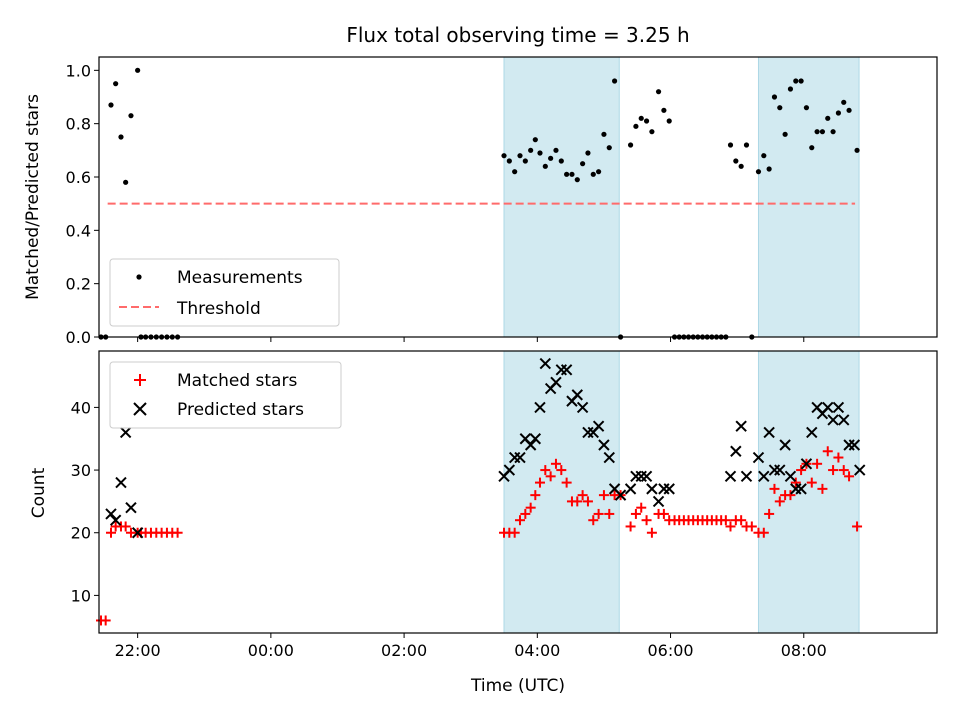 The width and height of the screenshot is (960, 720). I want to click on ratio-y-axis-label: Matched/Predicted stars, so click(33, 197).